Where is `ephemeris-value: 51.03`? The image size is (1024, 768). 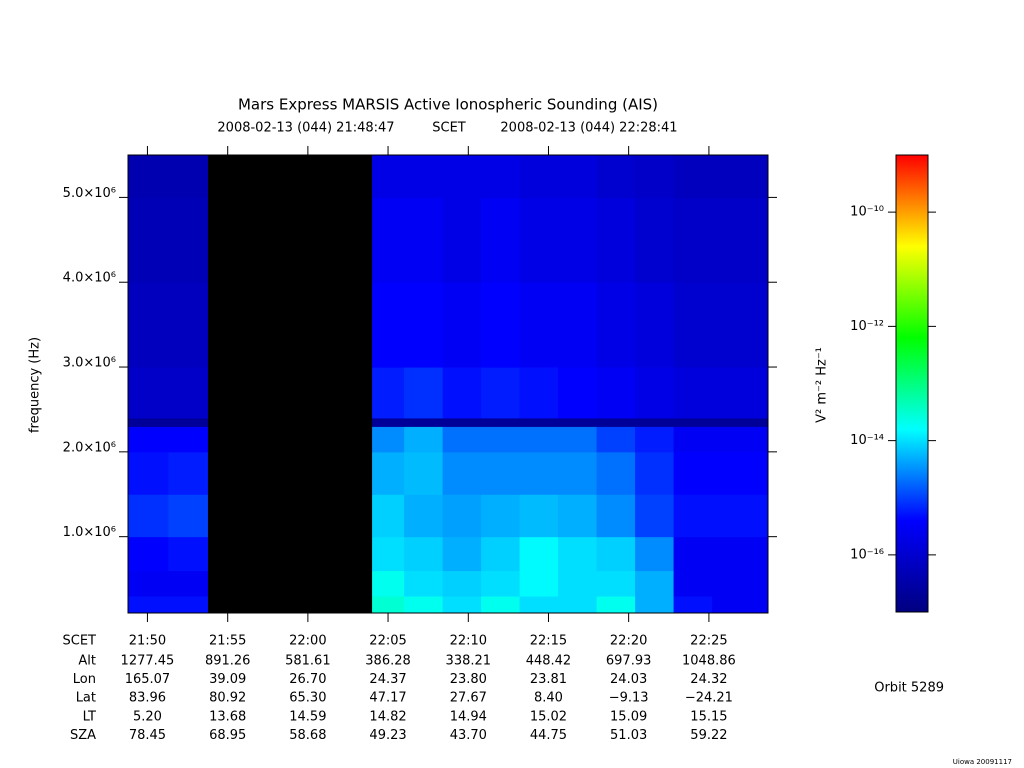
ephemeris-value: 51.03 is located at coordinates (628, 735).